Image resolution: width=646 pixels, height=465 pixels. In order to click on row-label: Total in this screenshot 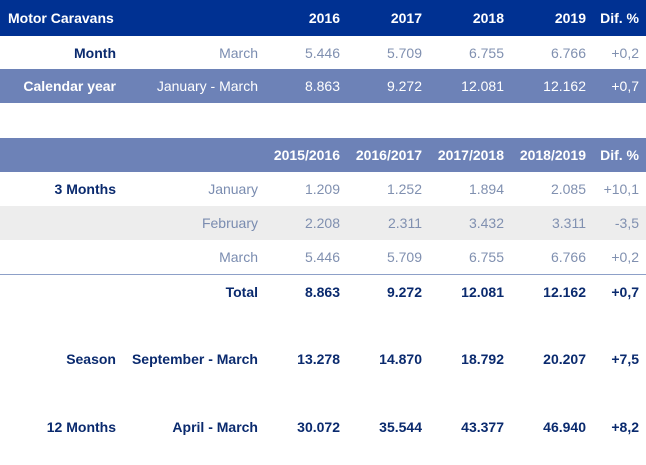, I will do `click(241, 292)`.